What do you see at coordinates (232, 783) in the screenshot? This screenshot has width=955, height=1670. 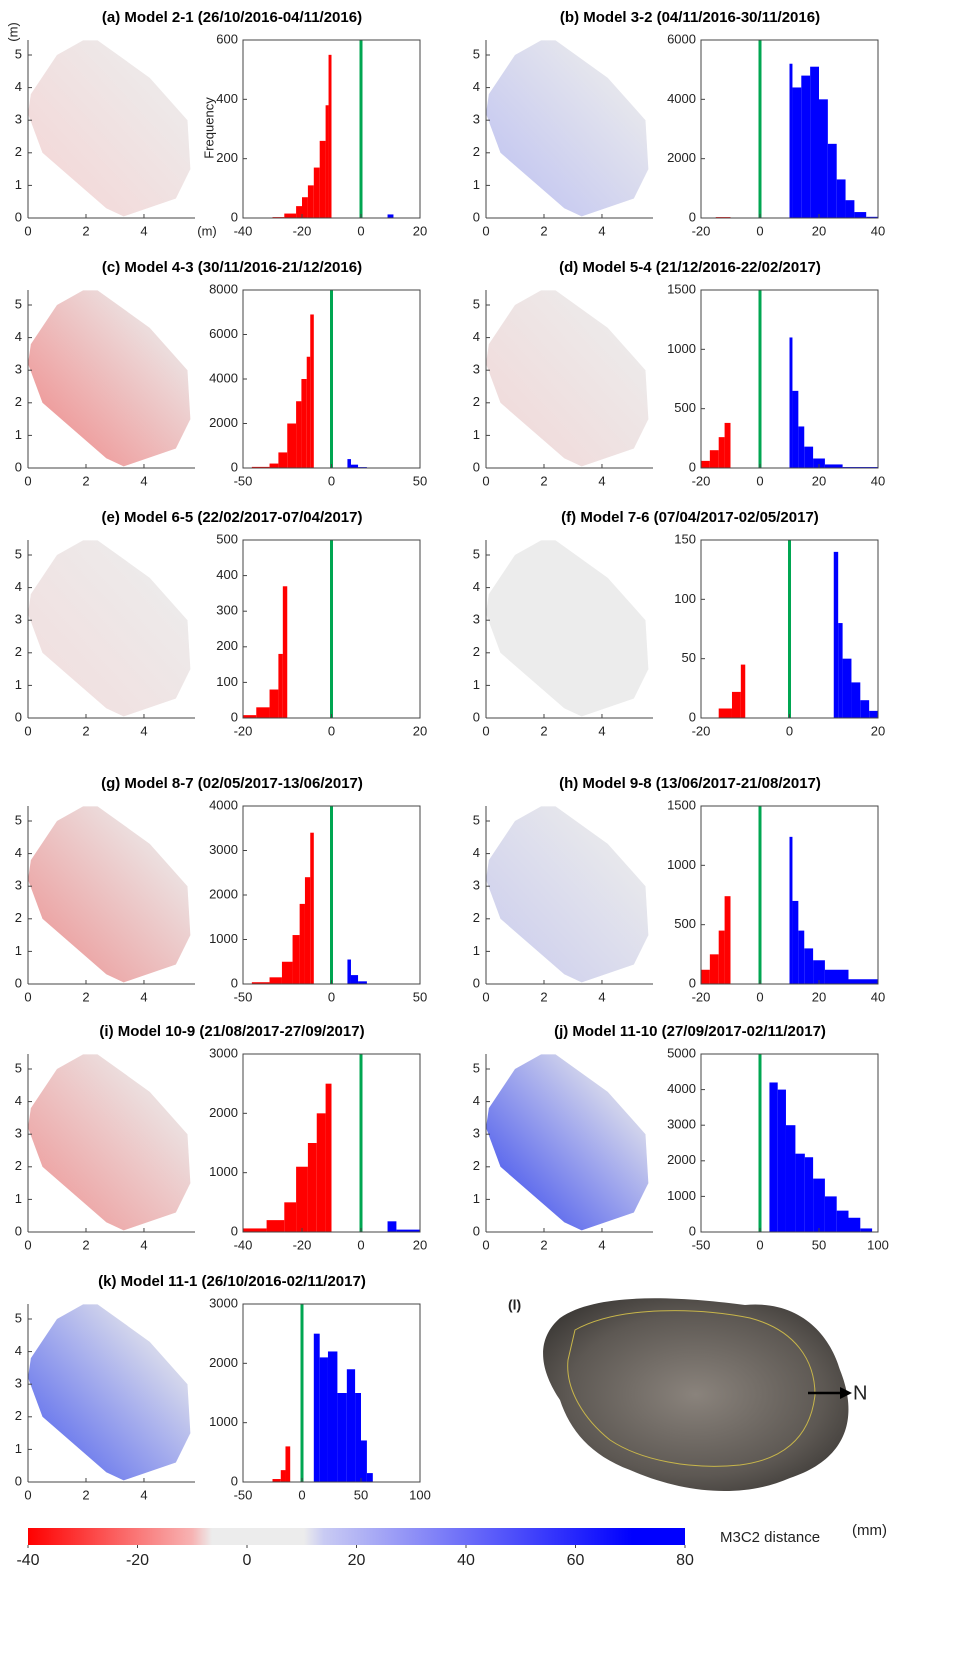 I see `panel-title: (g) Model 8-7 (02/05/2017-13/06/2017)` at bounding box center [232, 783].